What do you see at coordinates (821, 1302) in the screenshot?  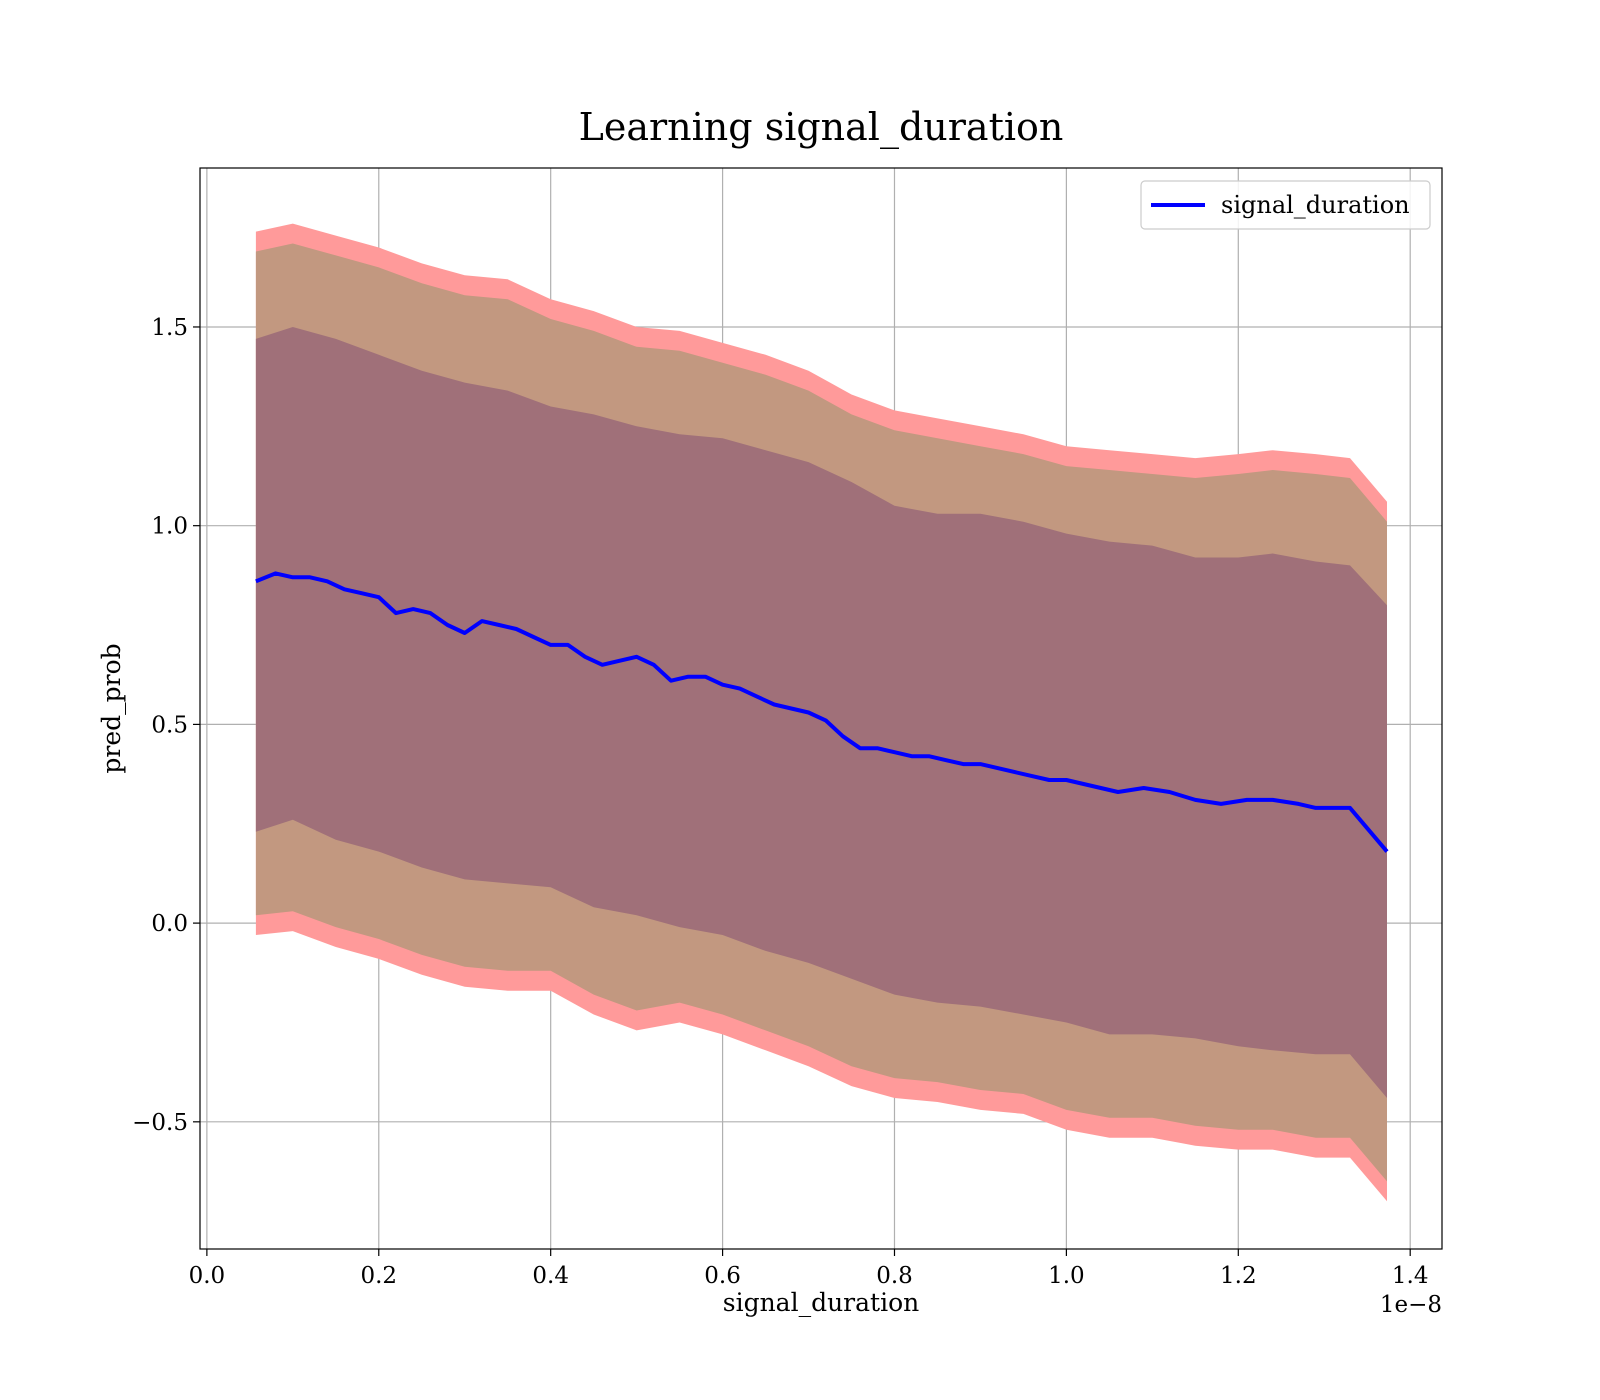 I see `x-axis-label: signal_duration` at bounding box center [821, 1302].